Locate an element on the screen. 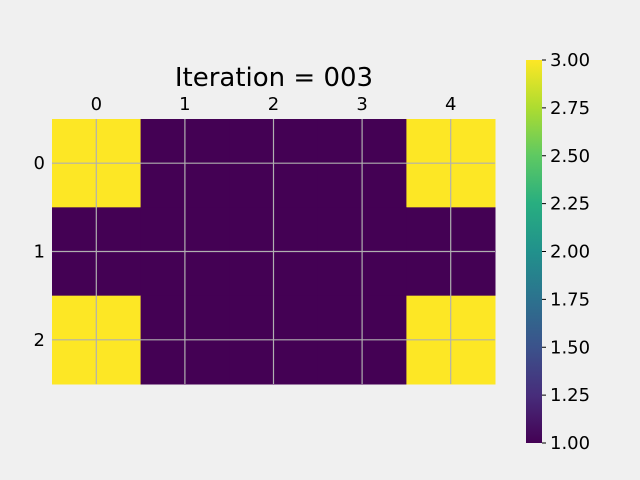  y-tick-label-0: 0 is located at coordinates (39, 163).